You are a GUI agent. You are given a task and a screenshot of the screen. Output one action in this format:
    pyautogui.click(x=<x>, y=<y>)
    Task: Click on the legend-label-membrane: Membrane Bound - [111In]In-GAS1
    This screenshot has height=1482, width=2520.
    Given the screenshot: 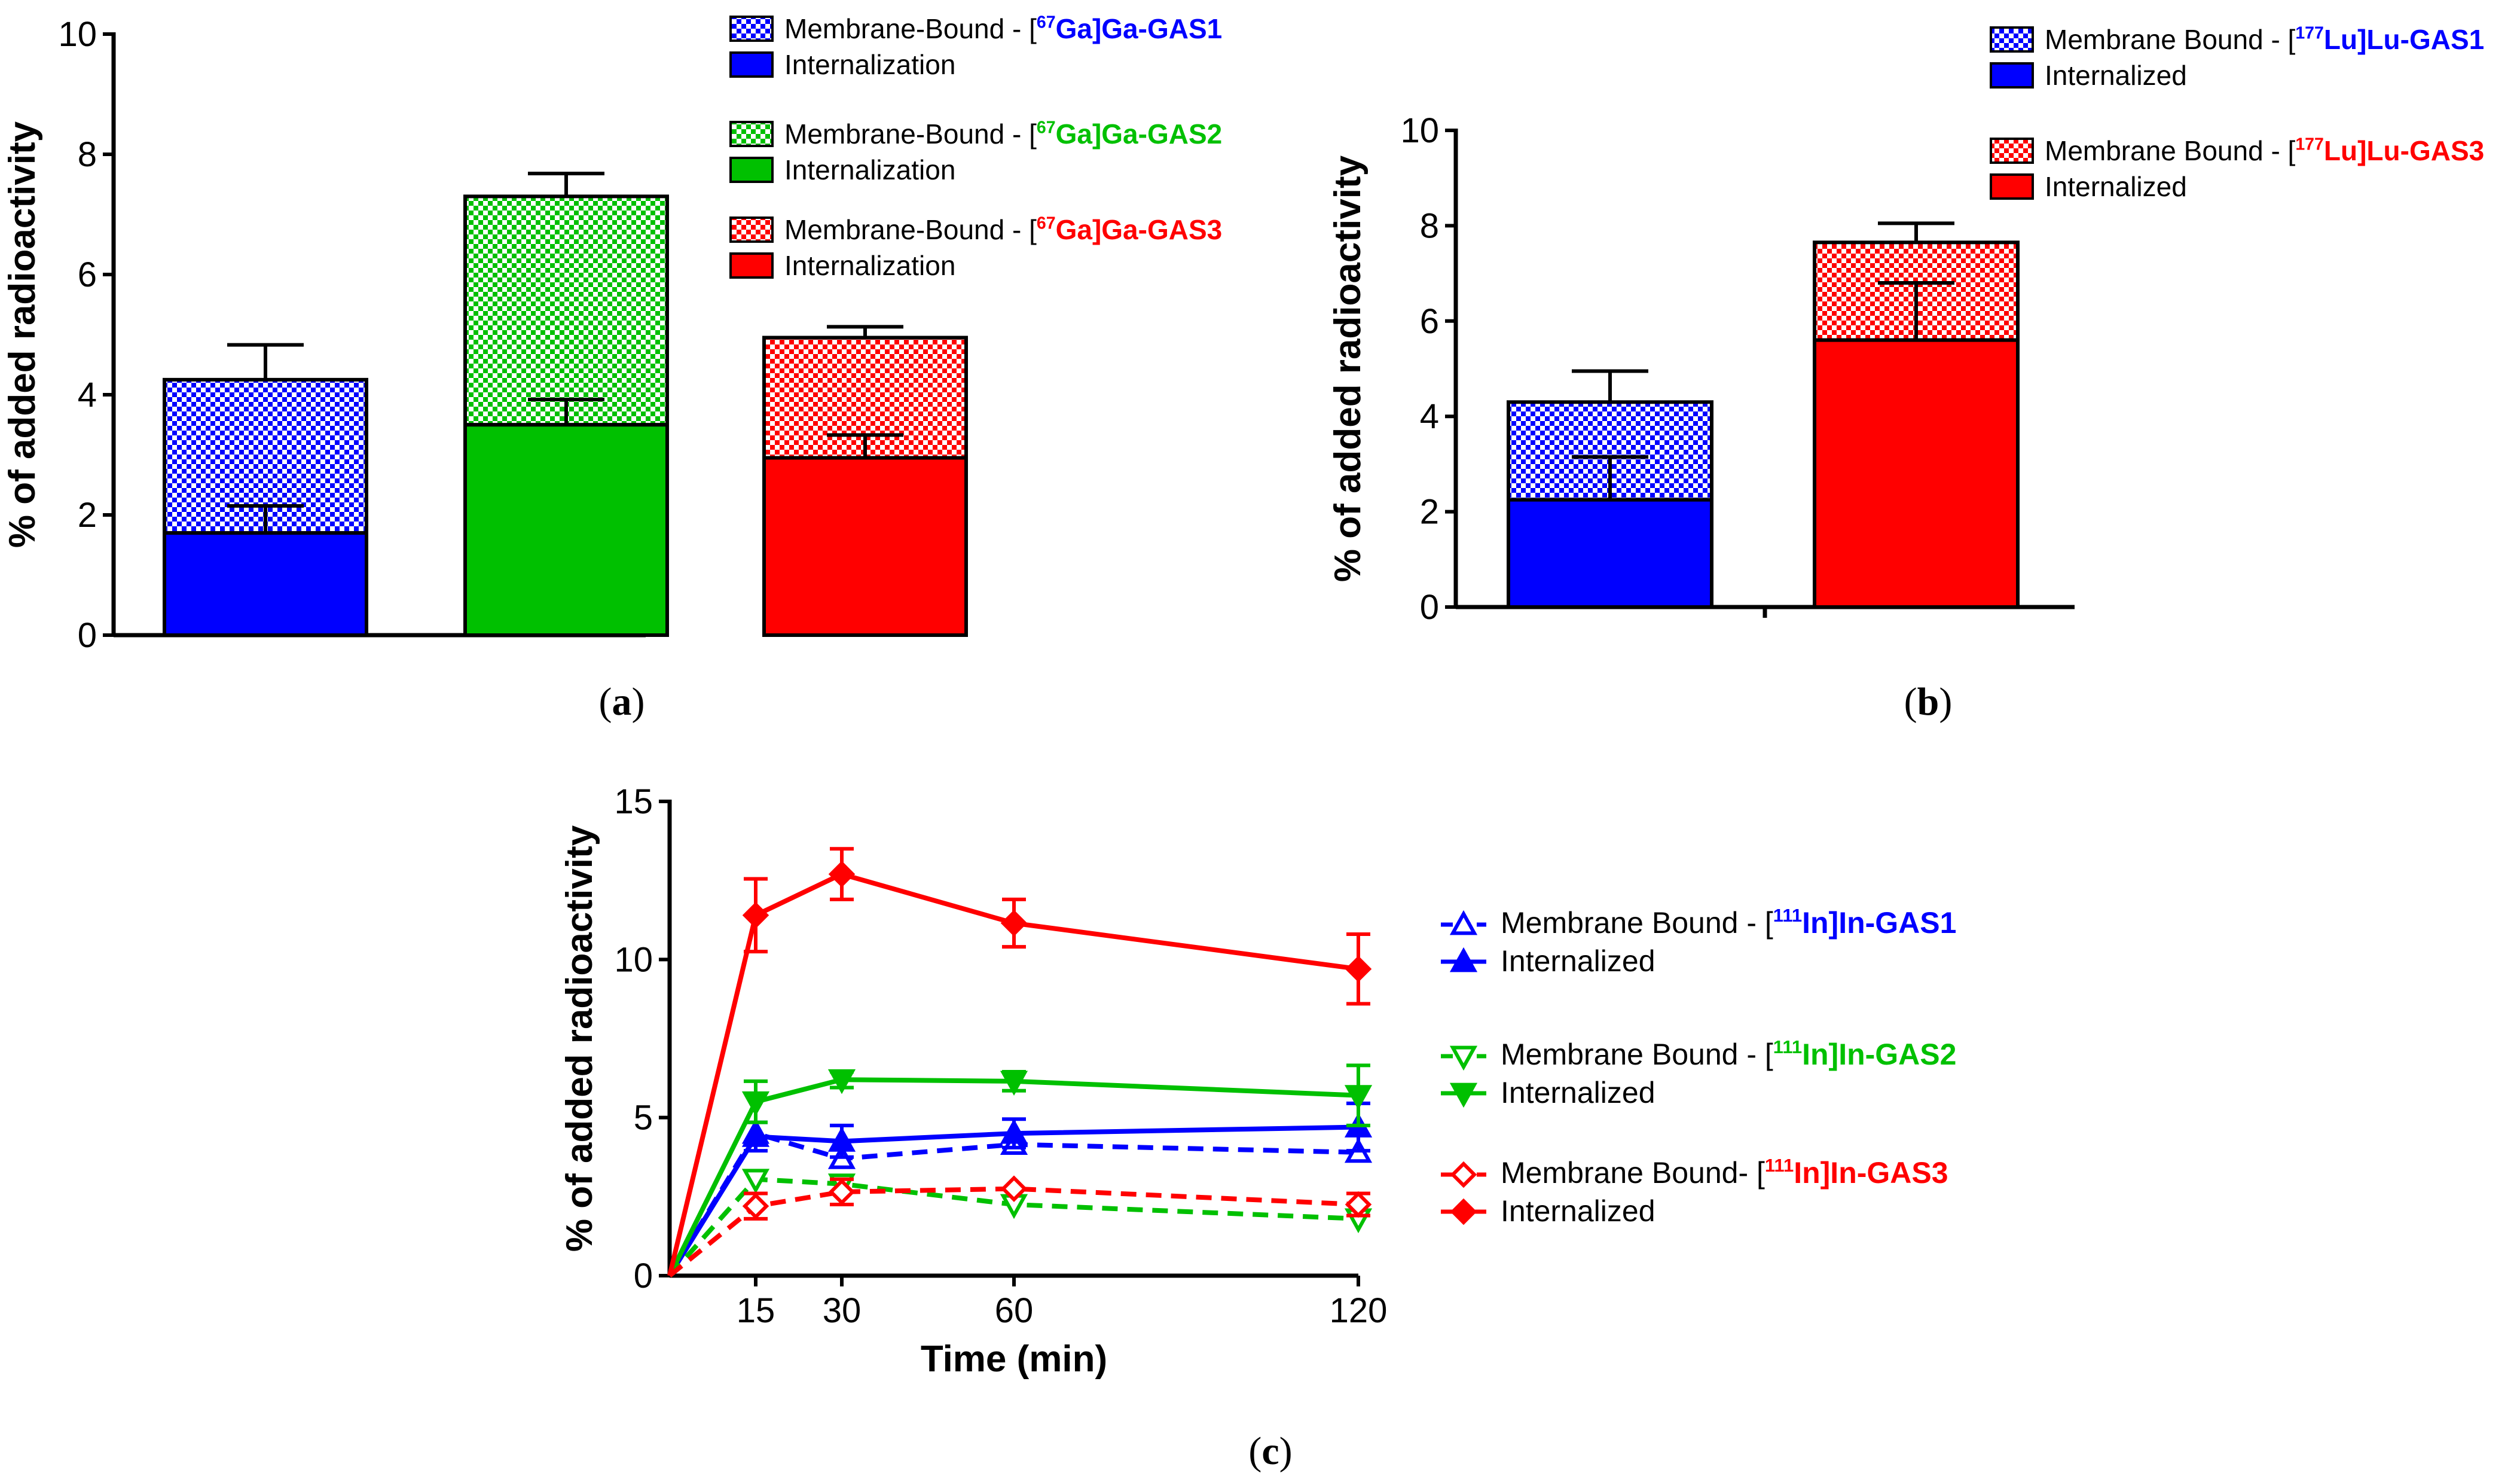 What is the action you would take?
    pyautogui.click(x=1728, y=922)
    